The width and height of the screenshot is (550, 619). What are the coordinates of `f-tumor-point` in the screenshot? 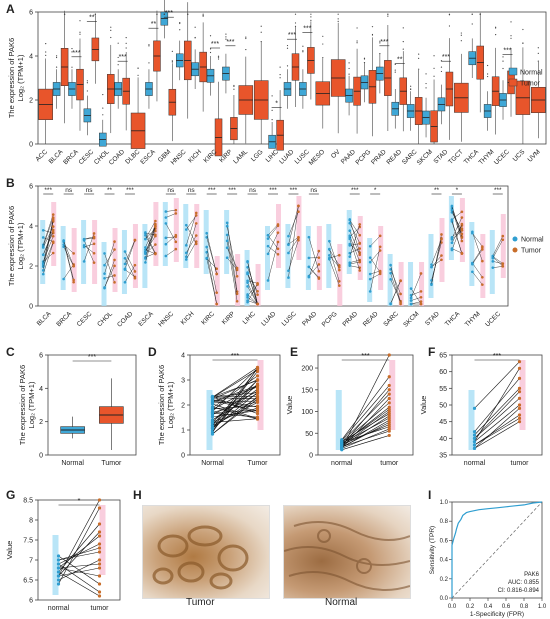 It's located at (519, 378).